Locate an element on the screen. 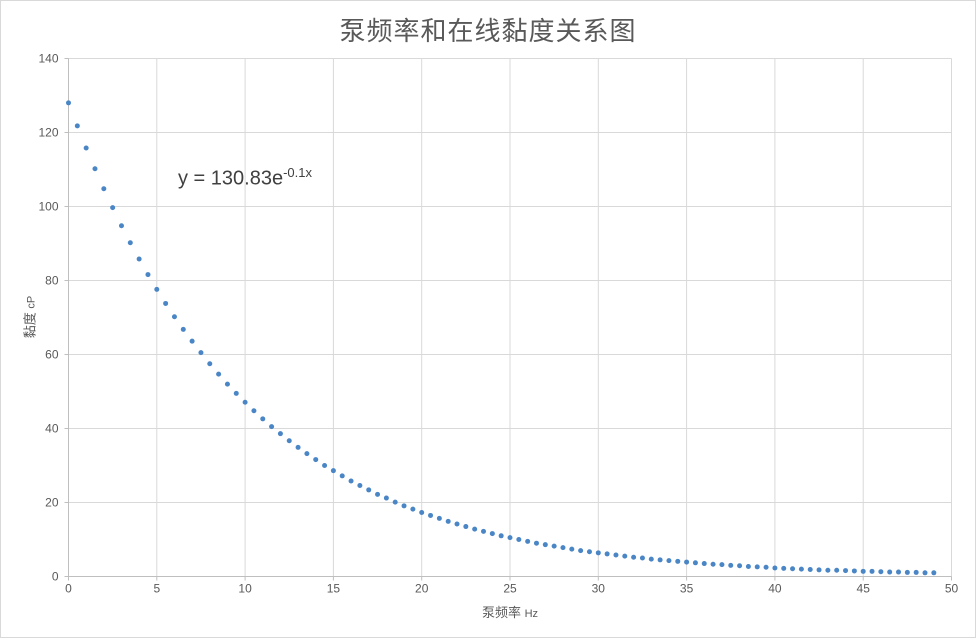 This screenshot has width=976, height=638. y-axis-title-unit: cP is located at coordinates (31, 302).